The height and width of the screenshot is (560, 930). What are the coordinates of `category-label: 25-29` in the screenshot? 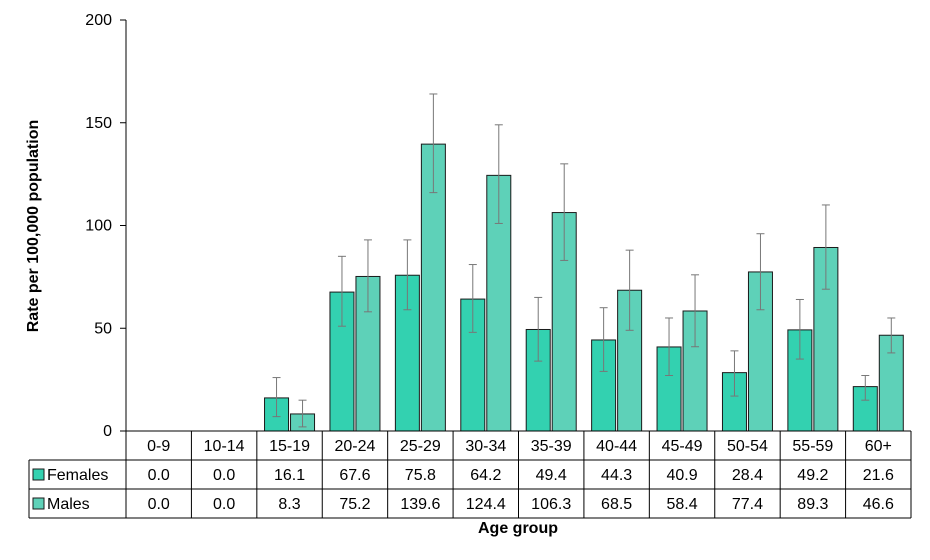 It's located at (420, 446).